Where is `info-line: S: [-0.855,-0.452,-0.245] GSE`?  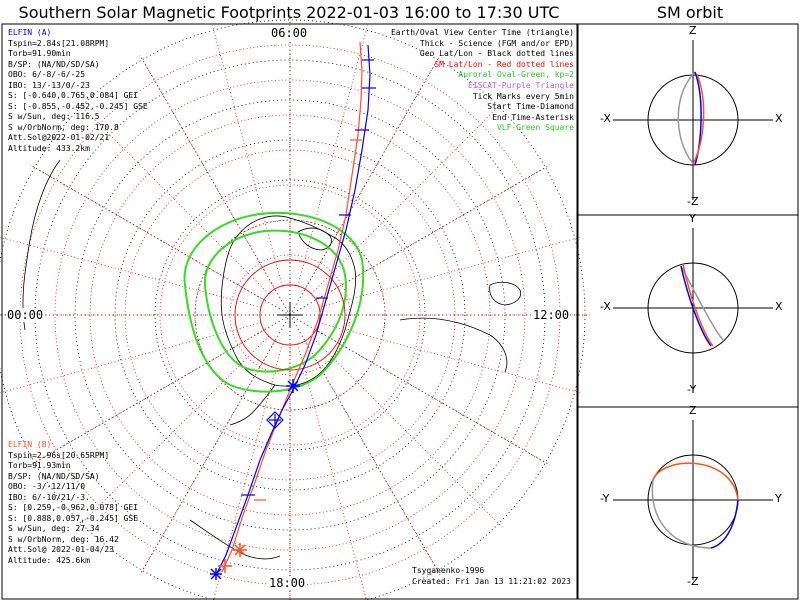
info-line: S: [-0.855,-0.452,-0.245] GSE is located at coordinates (78, 106).